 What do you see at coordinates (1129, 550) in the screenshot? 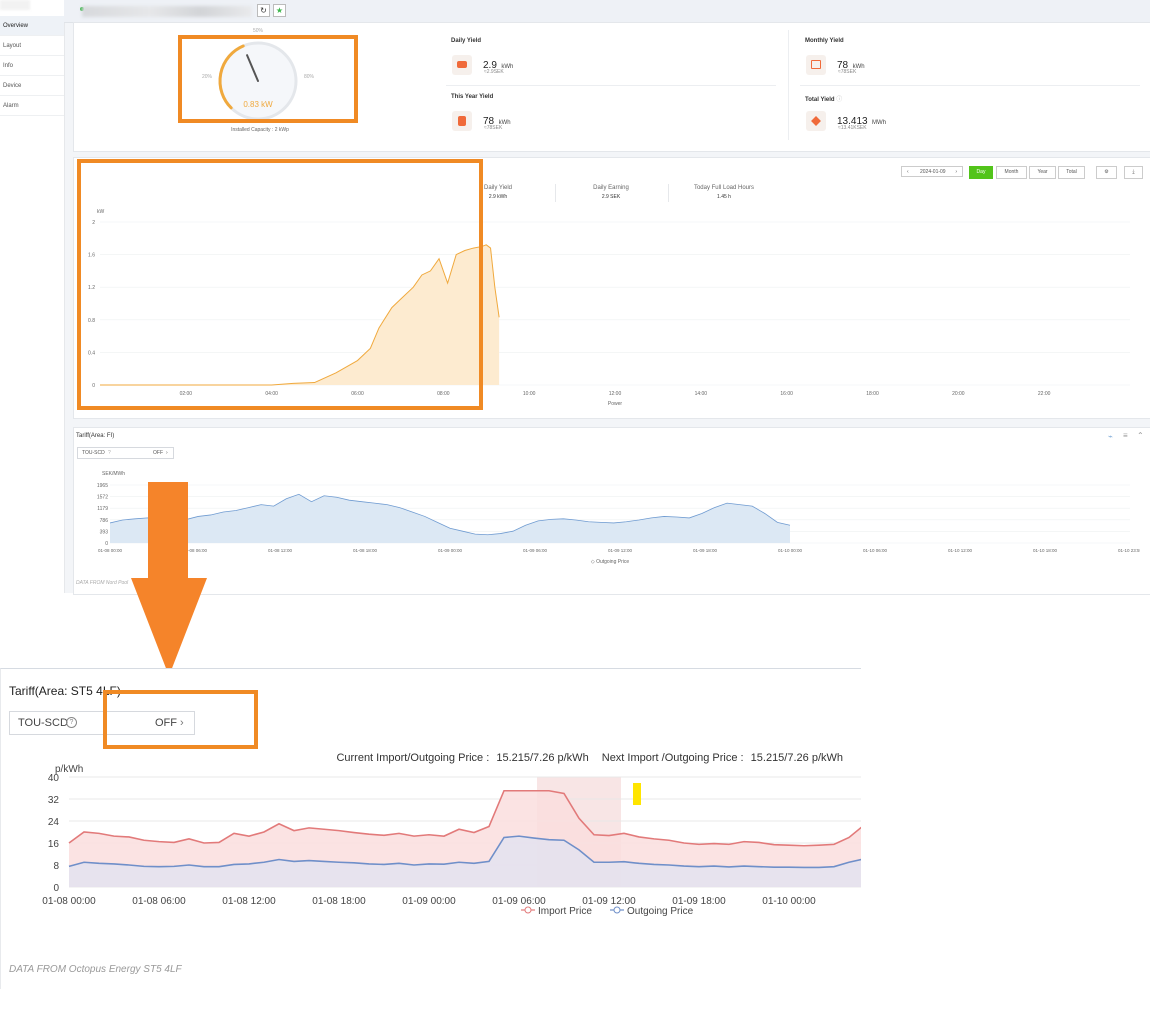
I see `x-tick-label: 01-10 23:59` at bounding box center [1129, 550].